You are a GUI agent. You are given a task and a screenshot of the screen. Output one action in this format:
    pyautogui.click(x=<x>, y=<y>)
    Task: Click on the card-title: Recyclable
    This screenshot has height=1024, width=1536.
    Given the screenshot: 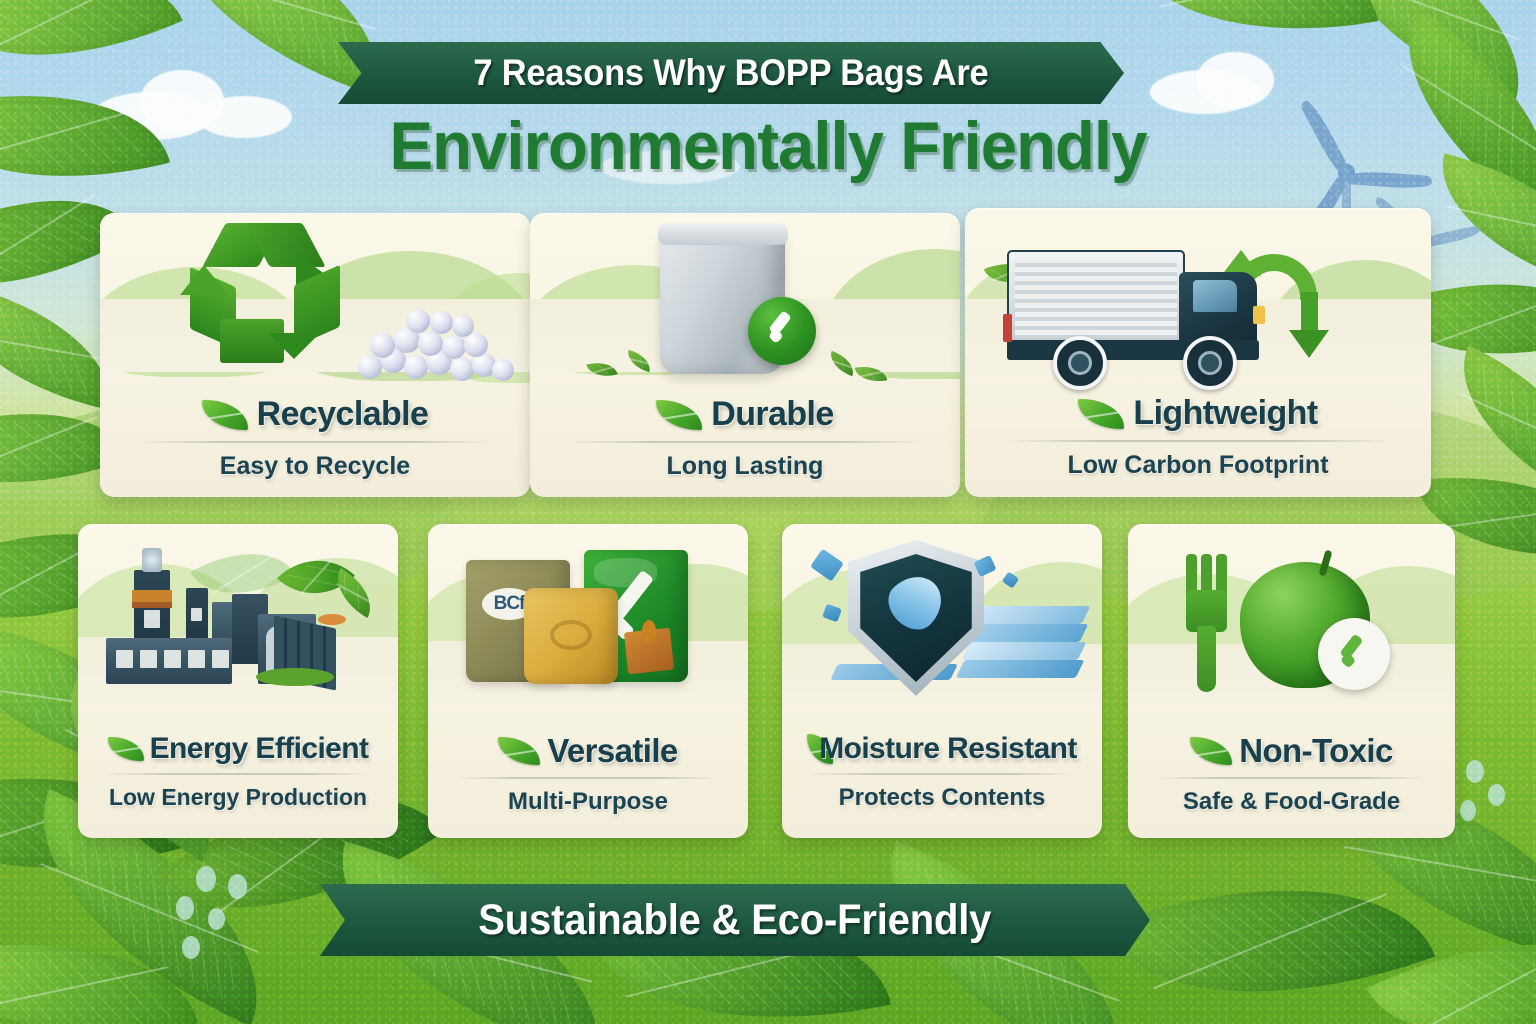 What is the action you would take?
    pyautogui.click(x=342, y=414)
    